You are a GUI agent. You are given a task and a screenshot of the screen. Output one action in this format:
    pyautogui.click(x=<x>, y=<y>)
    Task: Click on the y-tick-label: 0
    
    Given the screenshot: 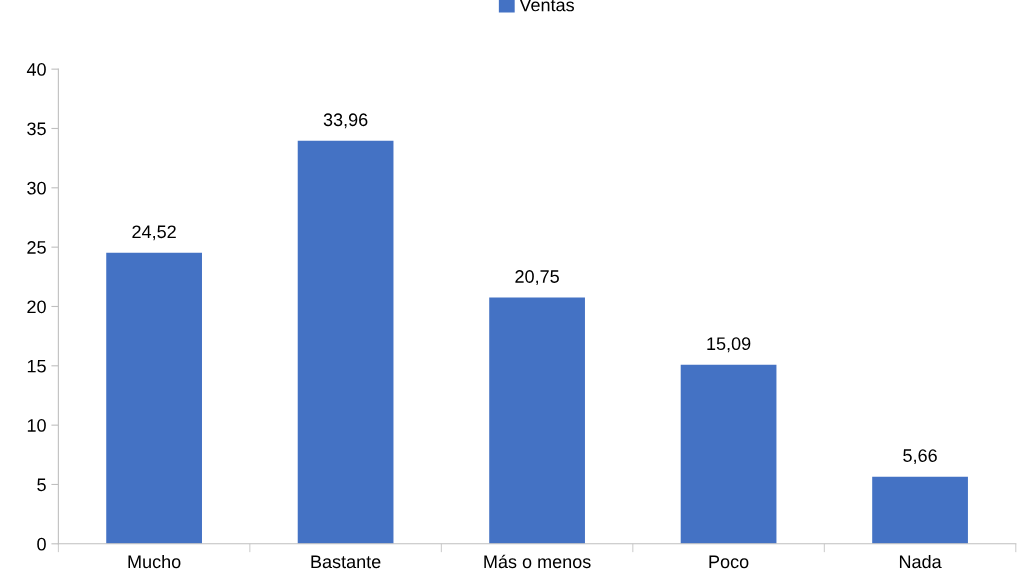 What is the action you would take?
    pyautogui.click(x=41, y=544)
    